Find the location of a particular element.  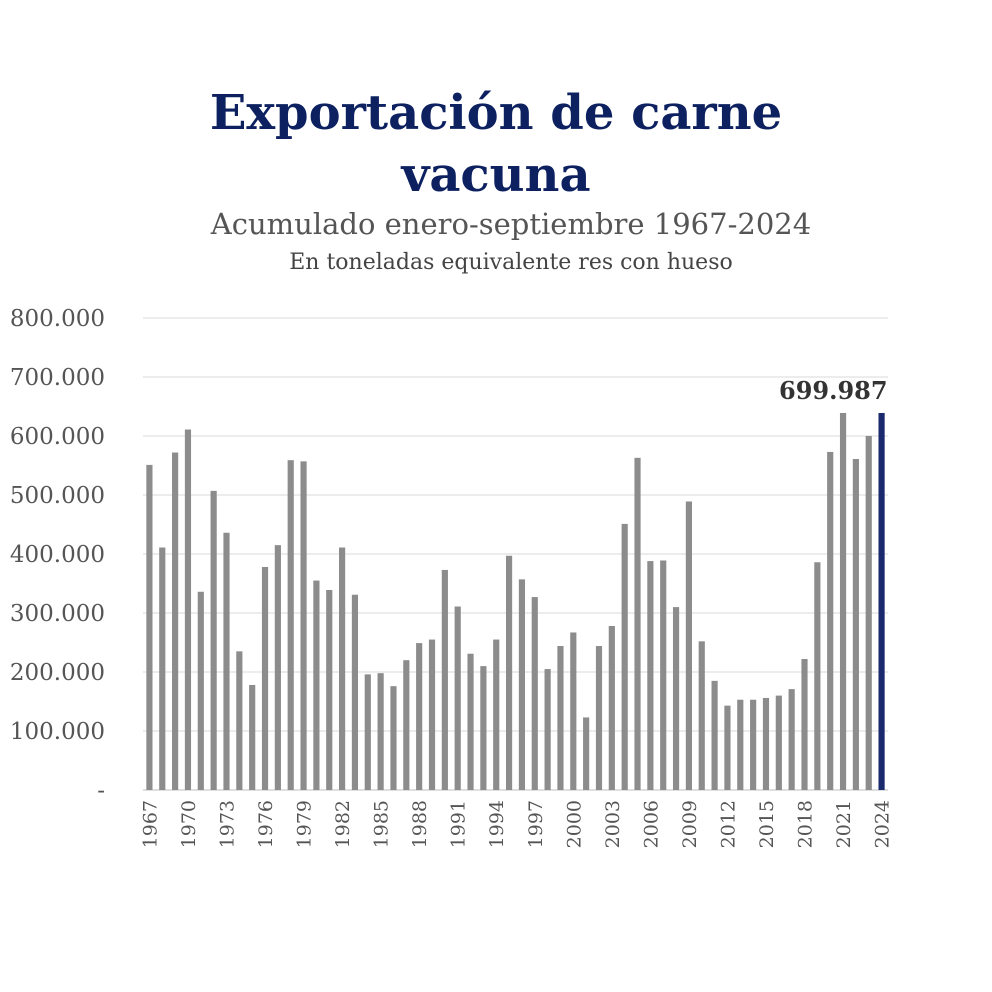

x-tick-label: 1982 is located at coordinates (343, 824).